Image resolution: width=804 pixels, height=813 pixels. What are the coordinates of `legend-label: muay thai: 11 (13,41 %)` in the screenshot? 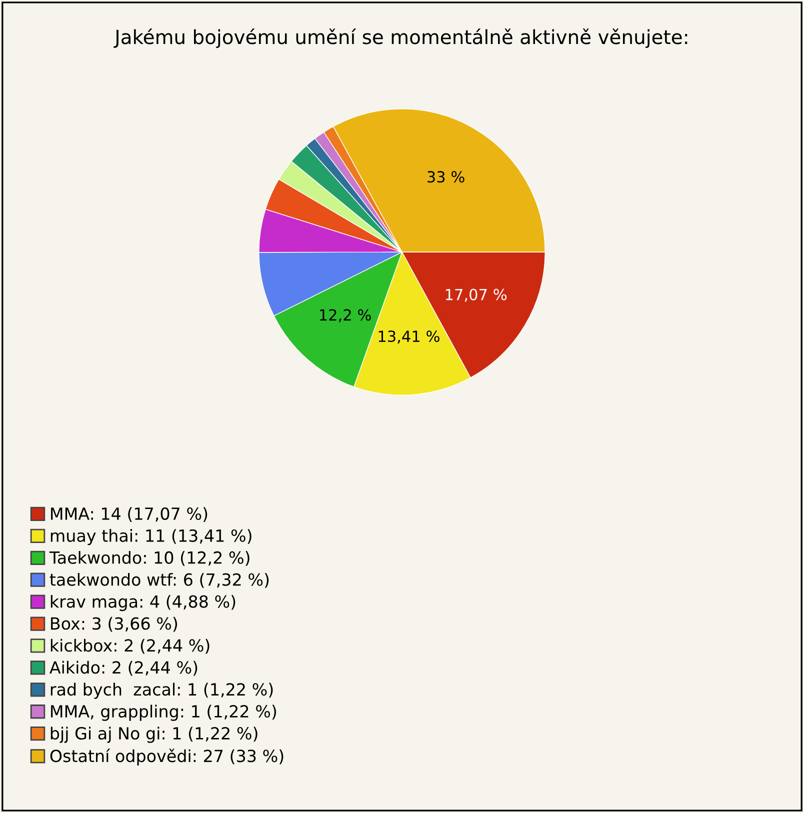 It's located at (151, 537).